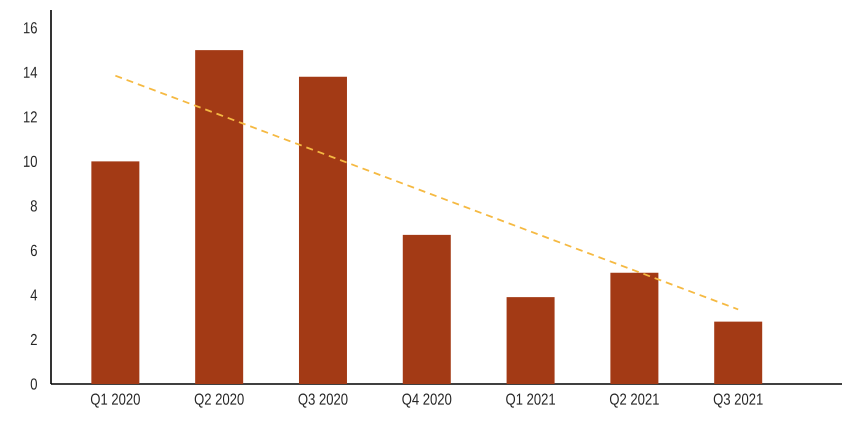  What do you see at coordinates (219, 401) in the screenshot?
I see `x-tick-label: Q2 2020` at bounding box center [219, 401].